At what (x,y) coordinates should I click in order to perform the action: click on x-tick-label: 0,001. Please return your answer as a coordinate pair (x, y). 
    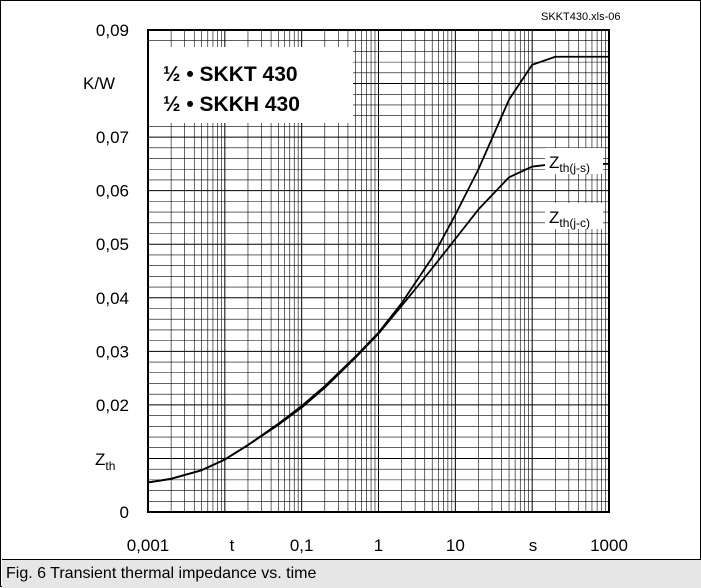
    Looking at the image, I should click on (148, 545).